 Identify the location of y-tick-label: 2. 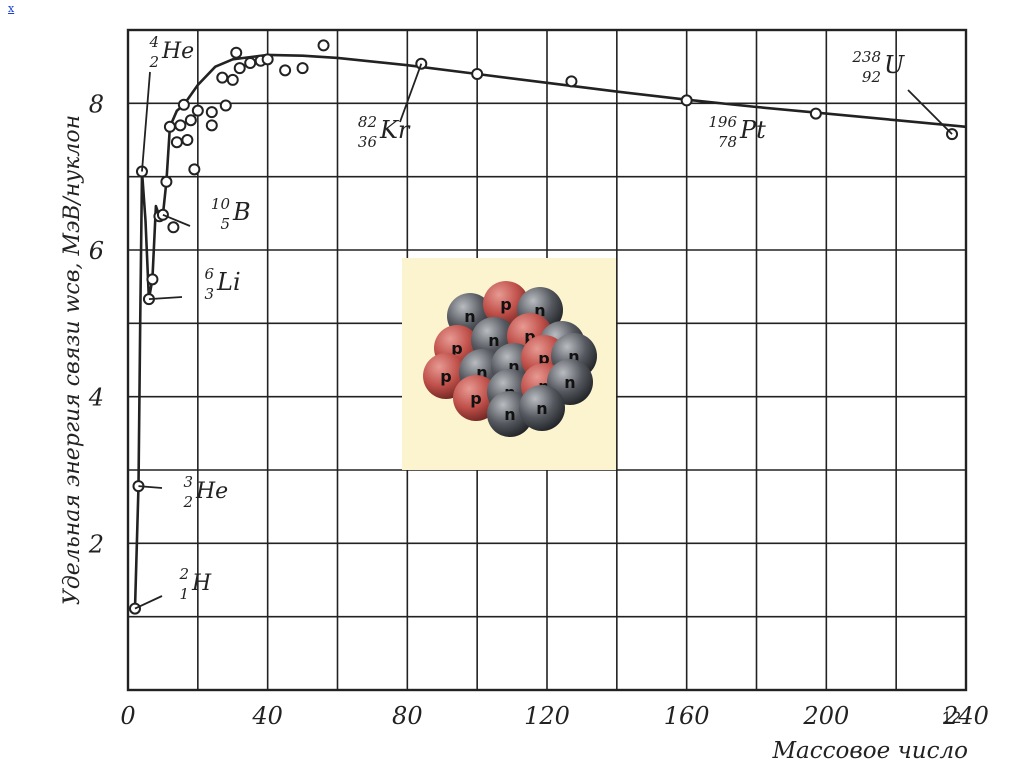
(96, 544).